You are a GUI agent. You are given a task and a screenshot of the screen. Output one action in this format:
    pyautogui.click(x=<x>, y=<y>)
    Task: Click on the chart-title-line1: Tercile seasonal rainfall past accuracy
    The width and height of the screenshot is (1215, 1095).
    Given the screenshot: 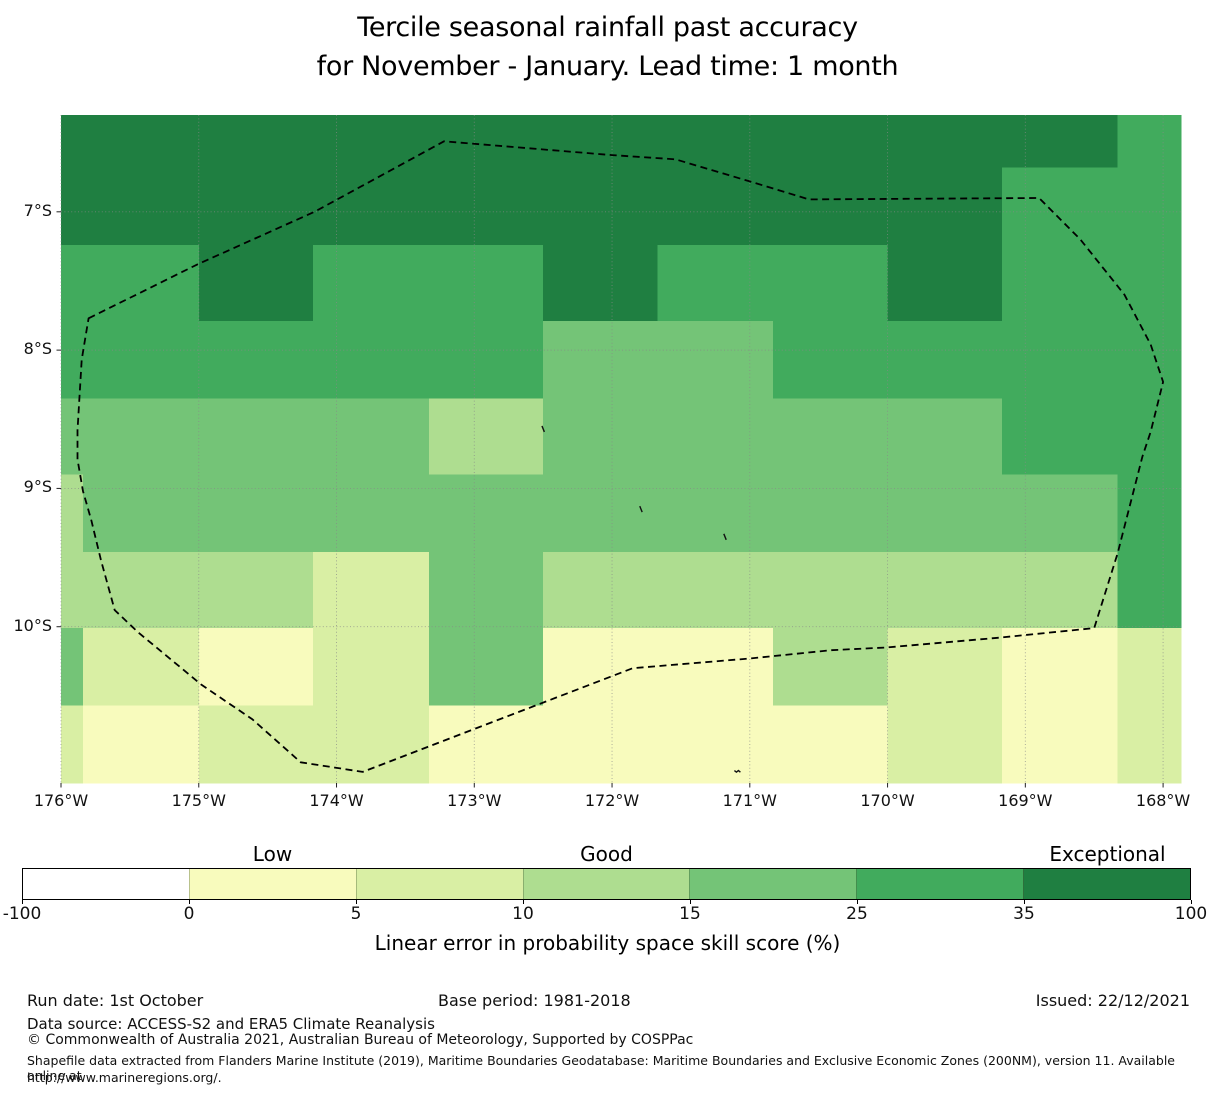 What is the action you would take?
    pyautogui.click(x=607, y=27)
    